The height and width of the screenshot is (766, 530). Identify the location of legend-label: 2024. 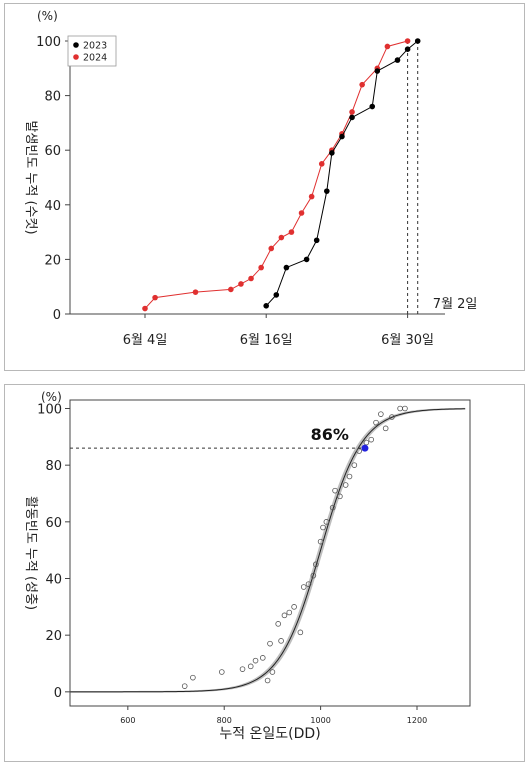
(95, 58).